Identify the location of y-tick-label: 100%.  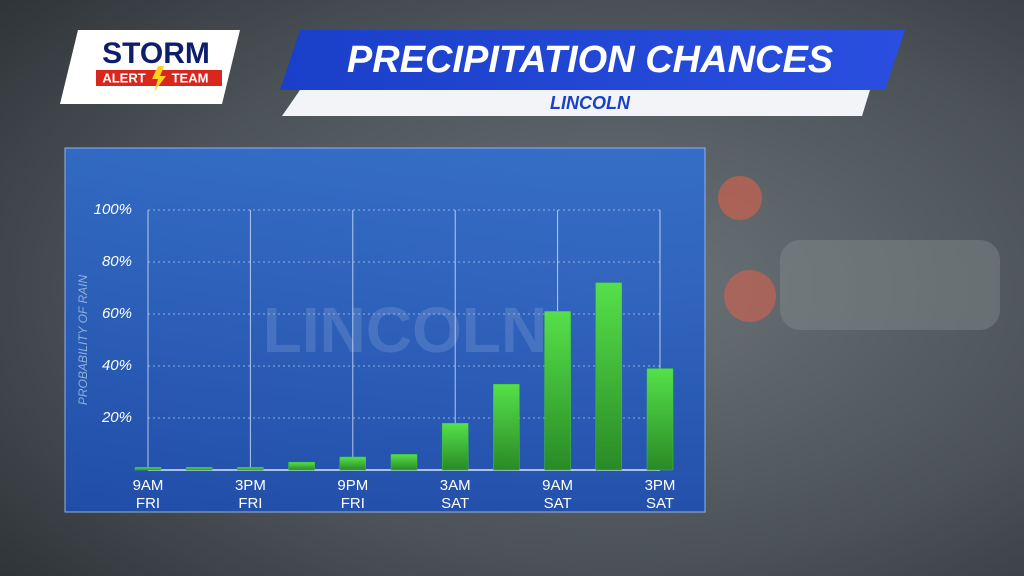
(113, 209).